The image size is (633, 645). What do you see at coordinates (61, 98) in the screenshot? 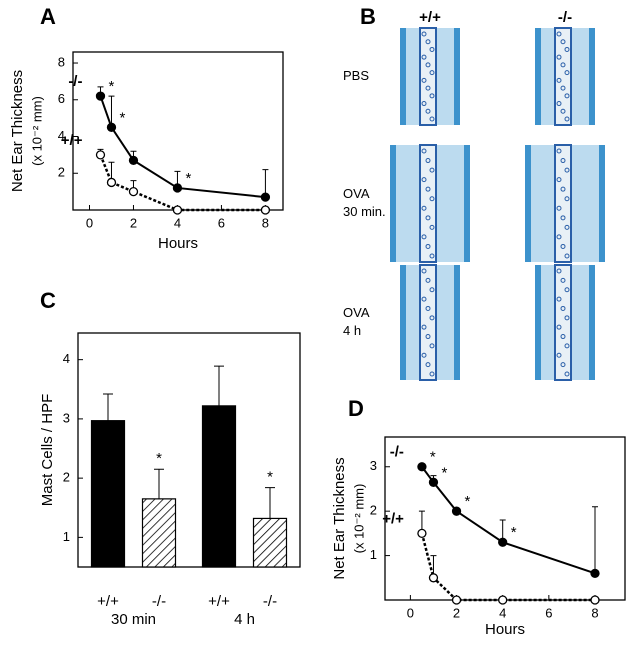
I see `y-tick-label: 6` at bounding box center [61, 98].